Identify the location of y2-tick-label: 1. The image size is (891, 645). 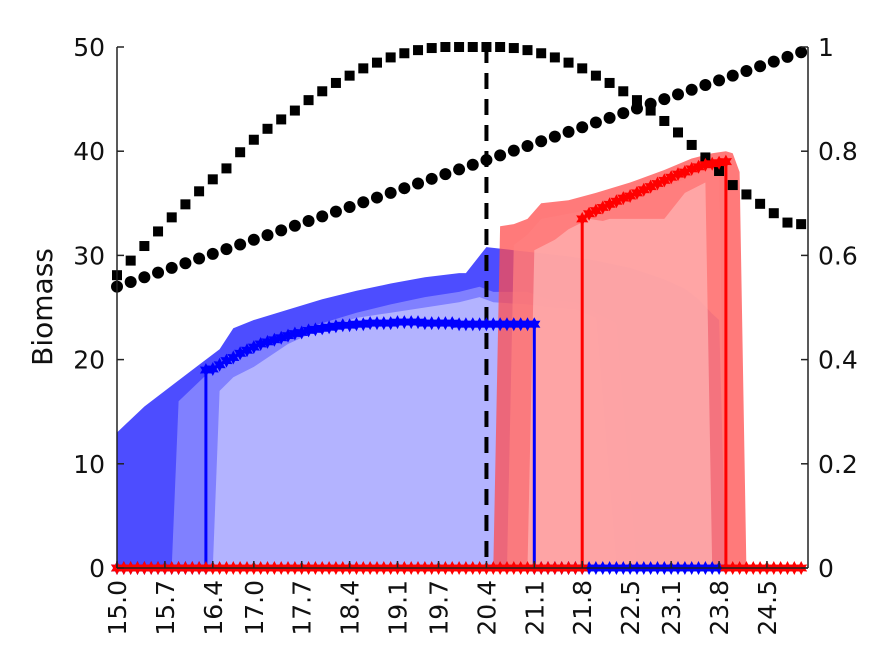
(826, 47).